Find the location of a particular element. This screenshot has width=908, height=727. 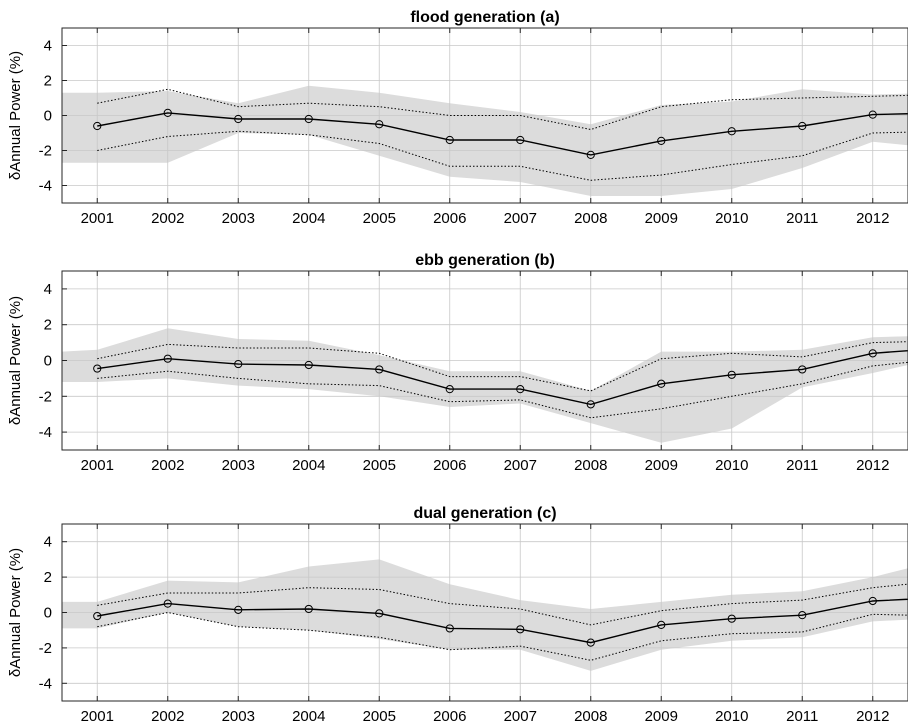

chart-title: flood generation (a) is located at coordinates (484, 17).